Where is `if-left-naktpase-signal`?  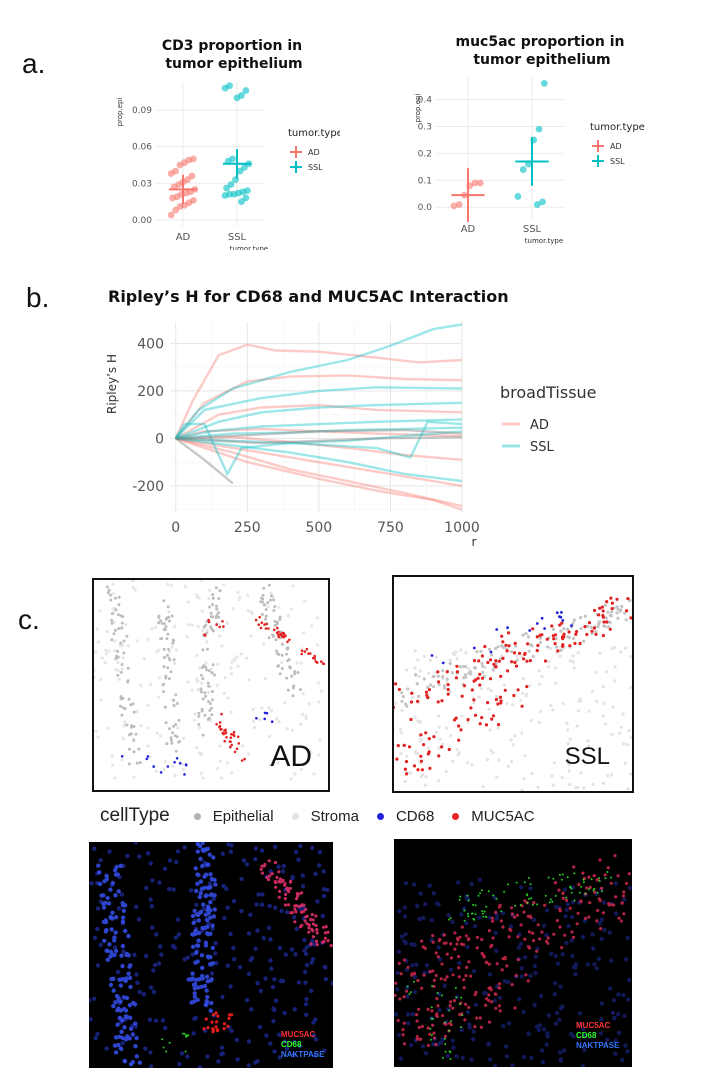
if-left-naktpase-signal is located at coordinates (119, 965).